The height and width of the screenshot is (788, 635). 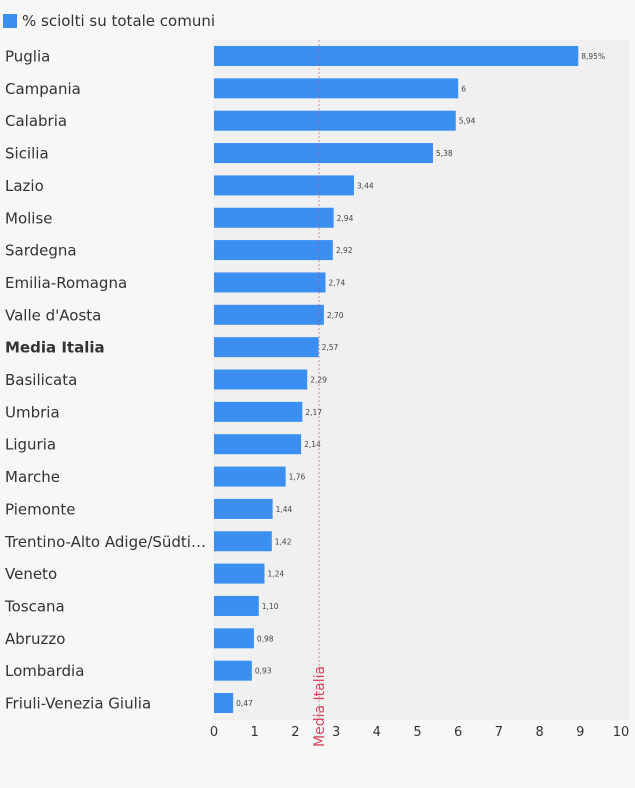 I want to click on category-label: Lombardia, so click(x=44, y=671).